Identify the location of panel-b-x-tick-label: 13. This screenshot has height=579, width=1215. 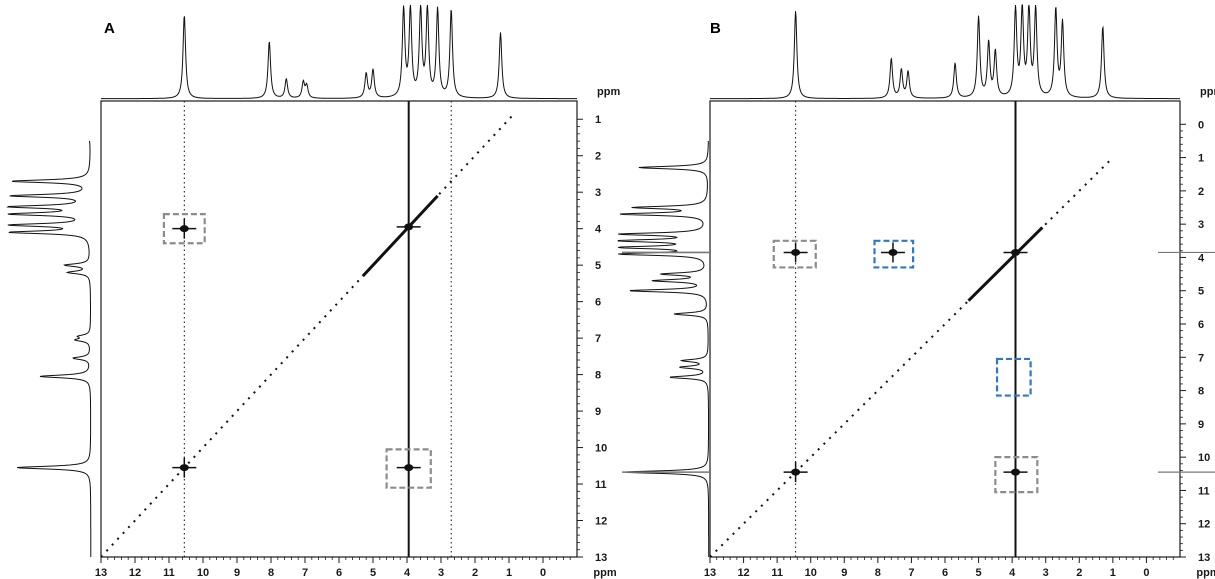
(710, 573).